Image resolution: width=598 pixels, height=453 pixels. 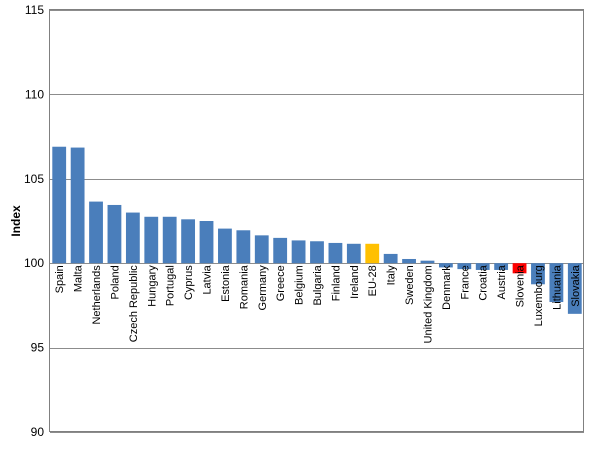 I want to click on category-label: Belgium, so click(x=300, y=285).